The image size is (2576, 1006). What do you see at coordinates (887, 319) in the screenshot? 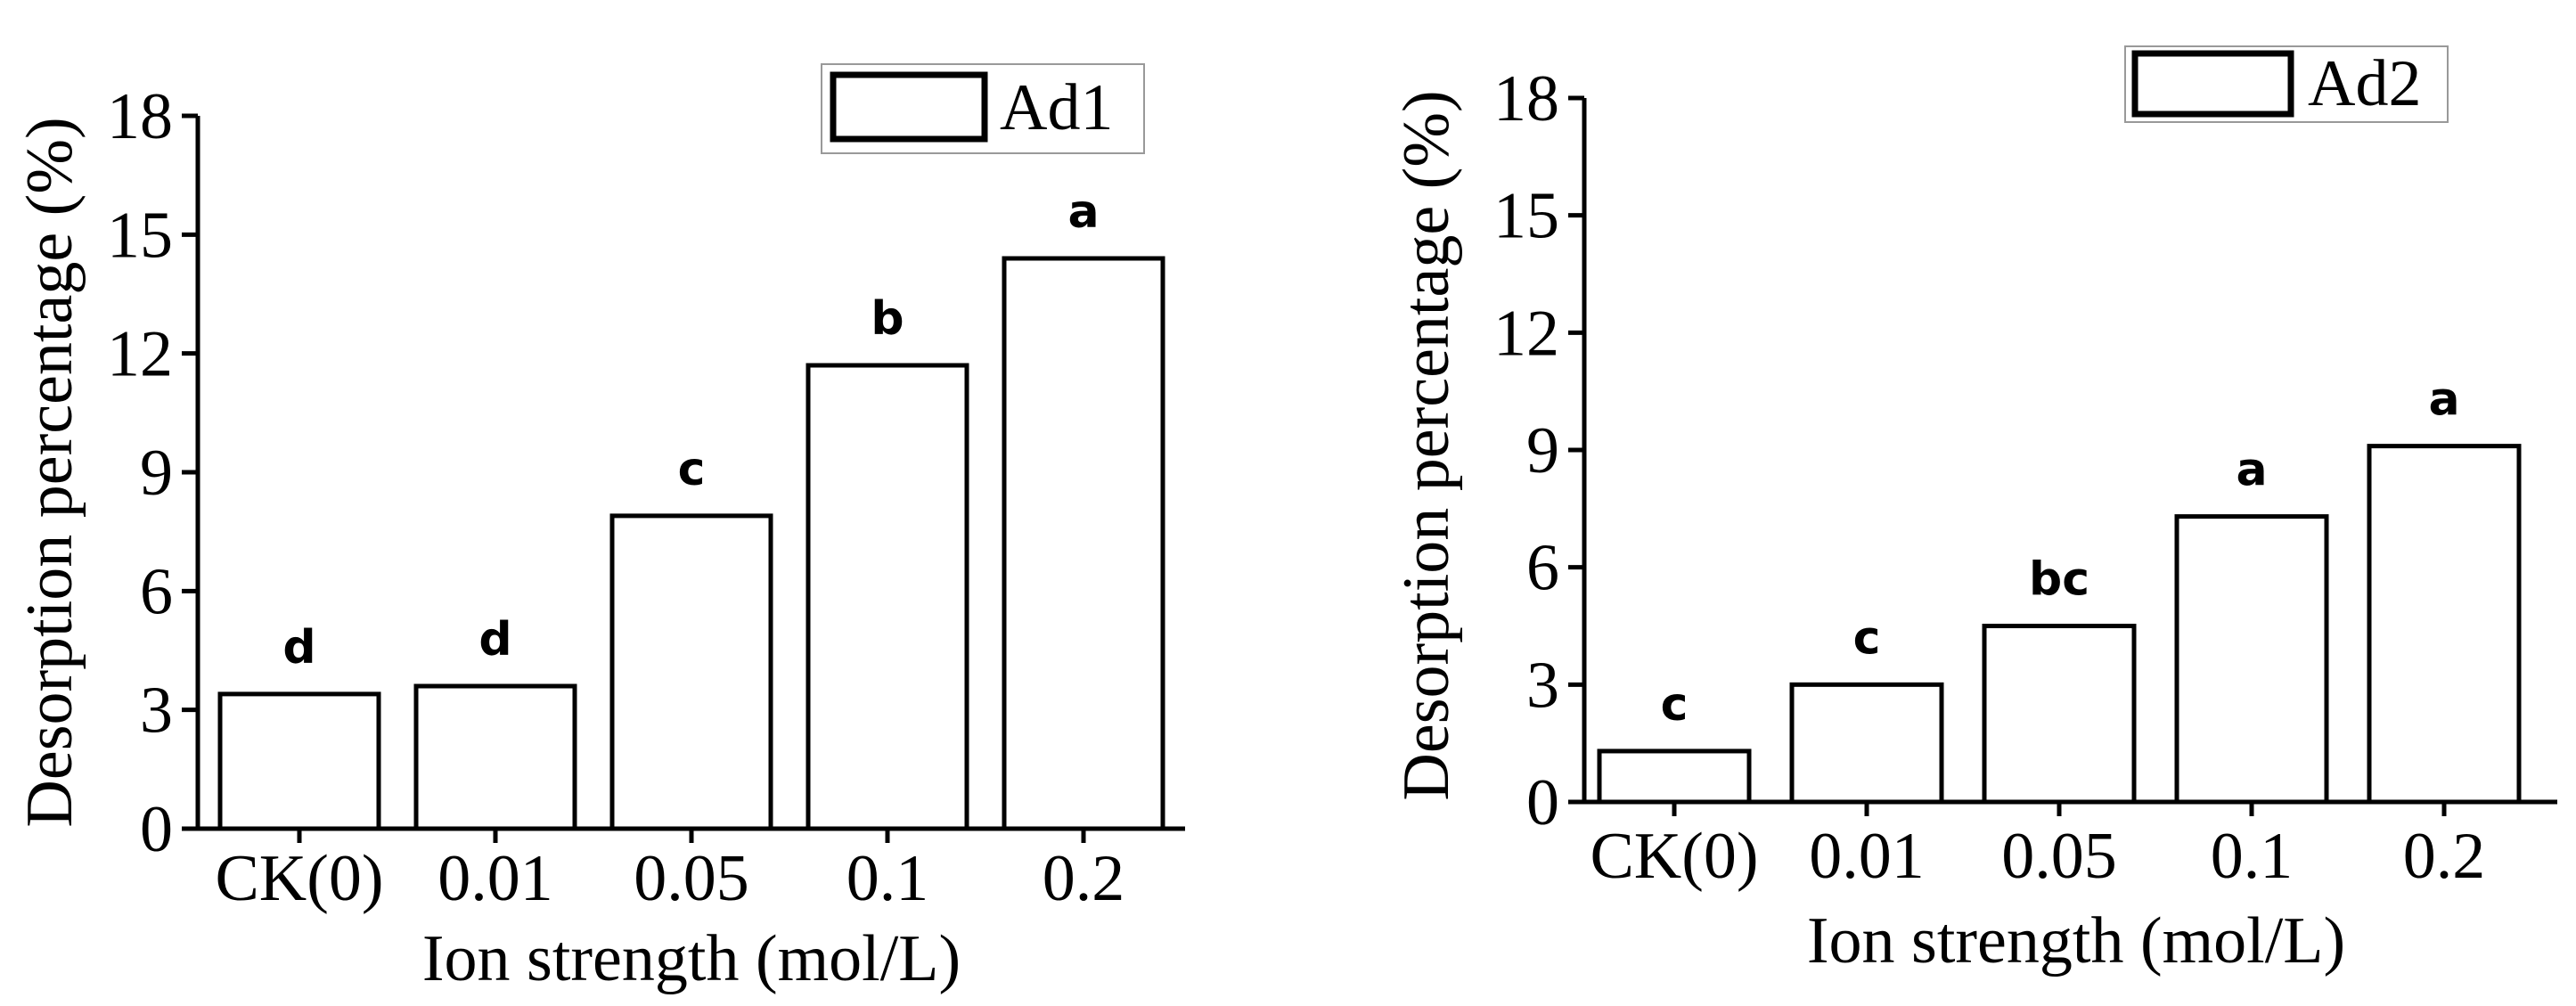
I see `significance-letter: b` at bounding box center [887, 319].